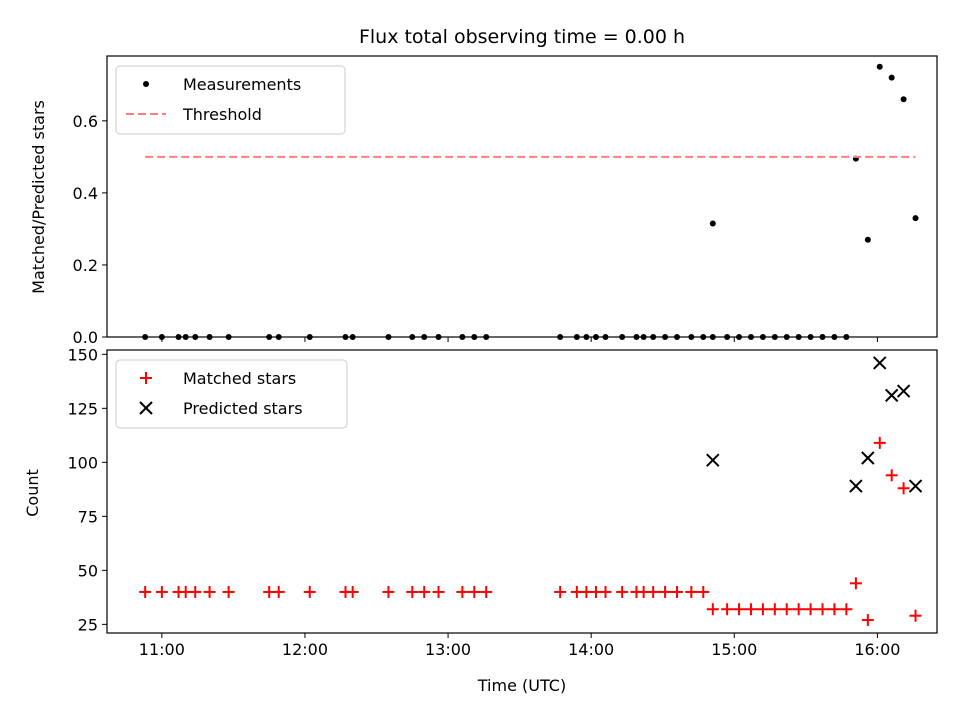 The image size is (960, 720). I want to click on legend-label: Threshold, so click(222, 114).